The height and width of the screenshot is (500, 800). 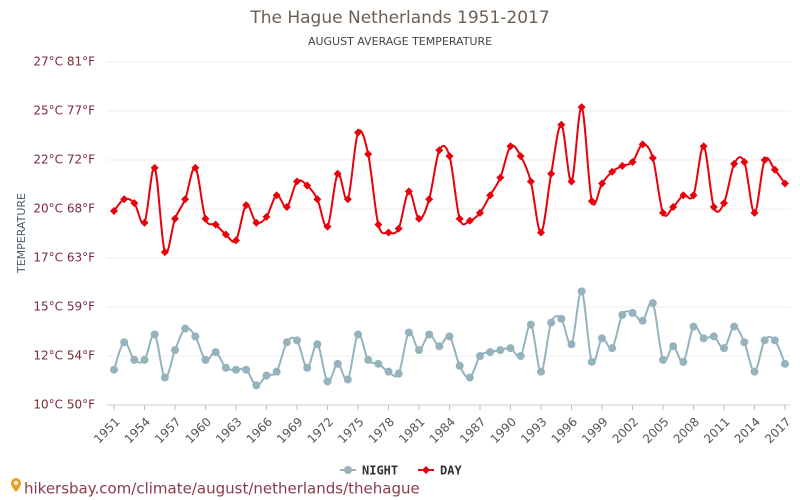 I want to click on y-tick-label: 17°C 63°F, so click(x=64, y=258).